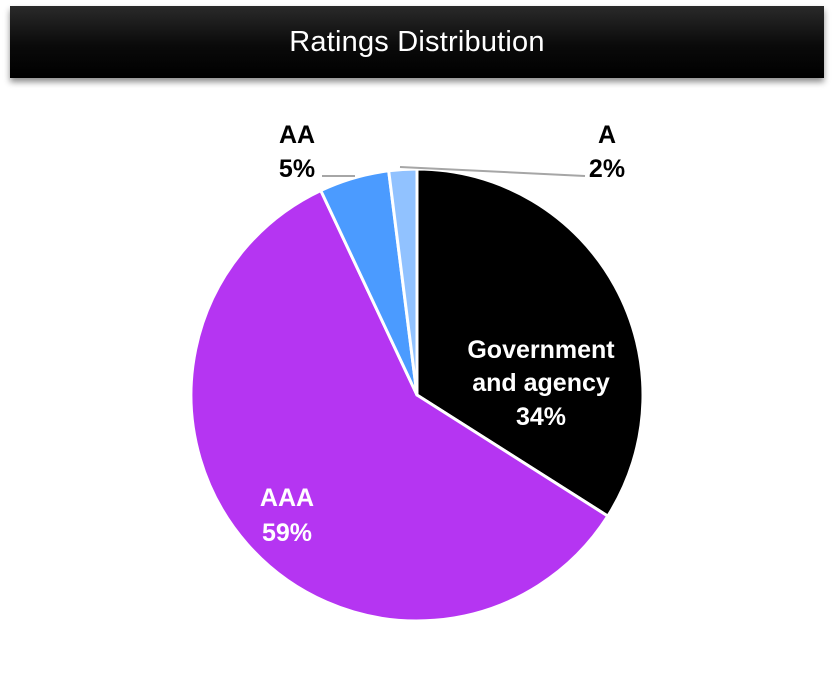  What do you see at coordinates (287, 498) in the screenshot?
I see `slice-label-aaa: AAA` at bounding box center [287, 498].